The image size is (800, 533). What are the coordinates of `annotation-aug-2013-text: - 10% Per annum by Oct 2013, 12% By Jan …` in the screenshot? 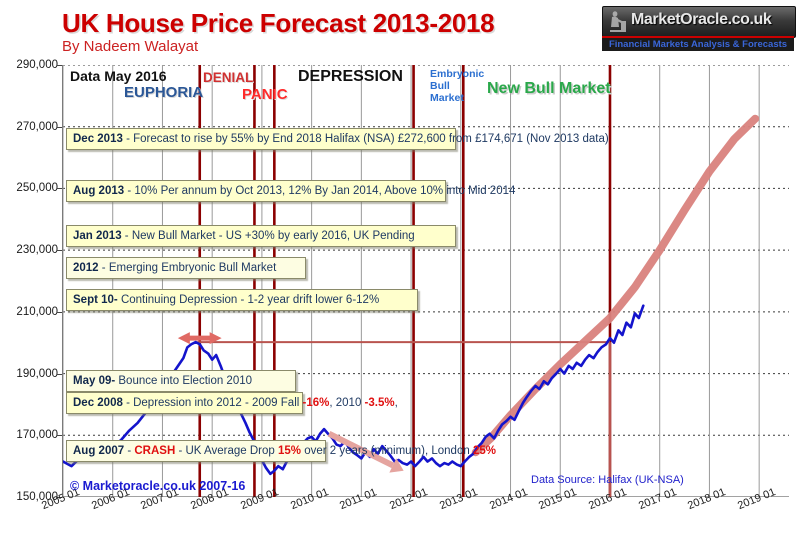 It's located at (320, 191).